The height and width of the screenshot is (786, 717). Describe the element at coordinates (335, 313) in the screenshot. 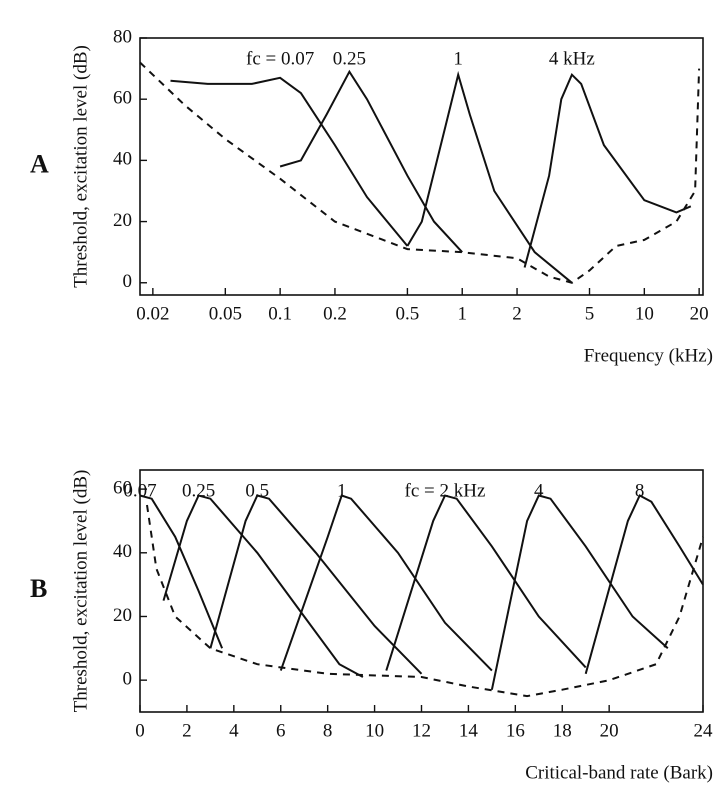

I see `x-tick-label: 0.2` at that location.